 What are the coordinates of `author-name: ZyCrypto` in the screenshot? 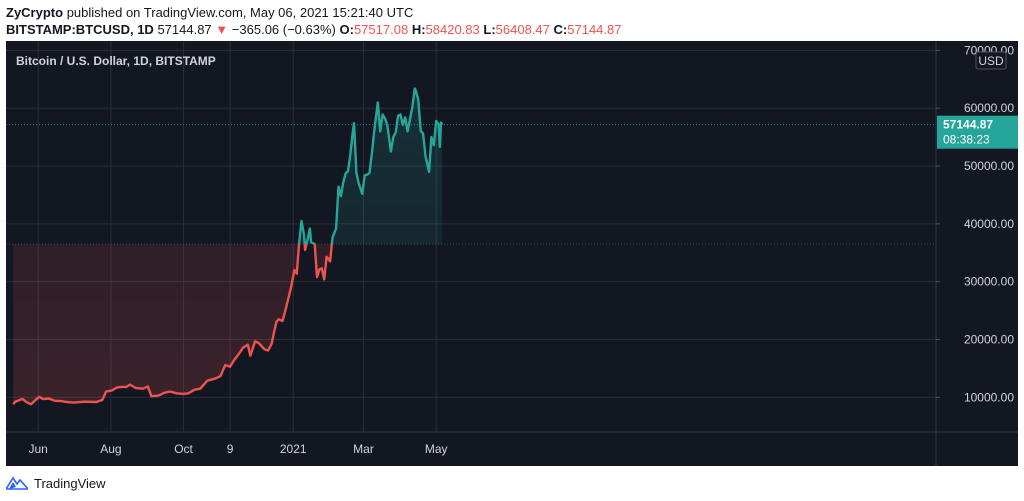 It's located at (35, 12).